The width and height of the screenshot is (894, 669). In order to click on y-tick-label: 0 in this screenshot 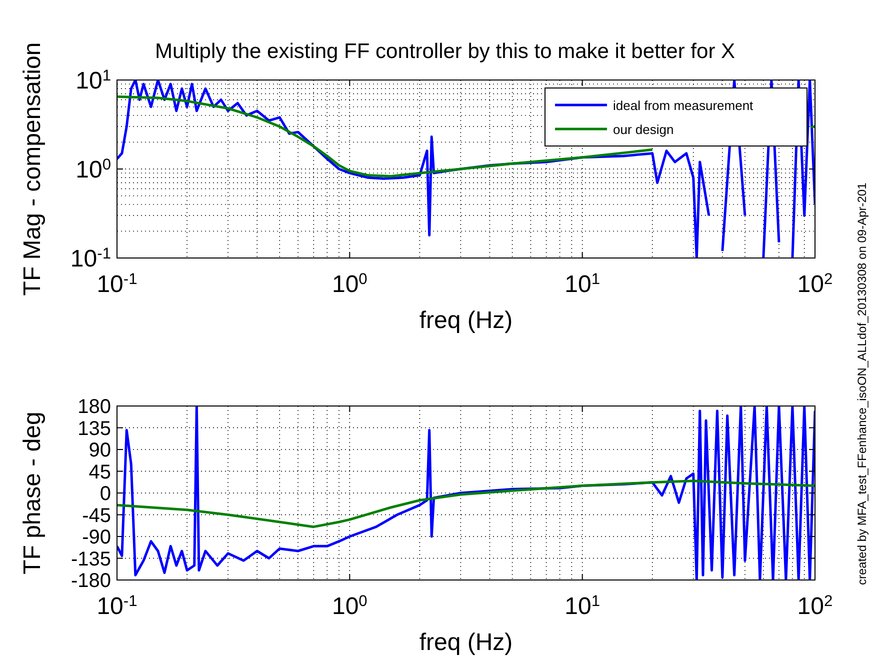, I will do `click(105, 494)`.